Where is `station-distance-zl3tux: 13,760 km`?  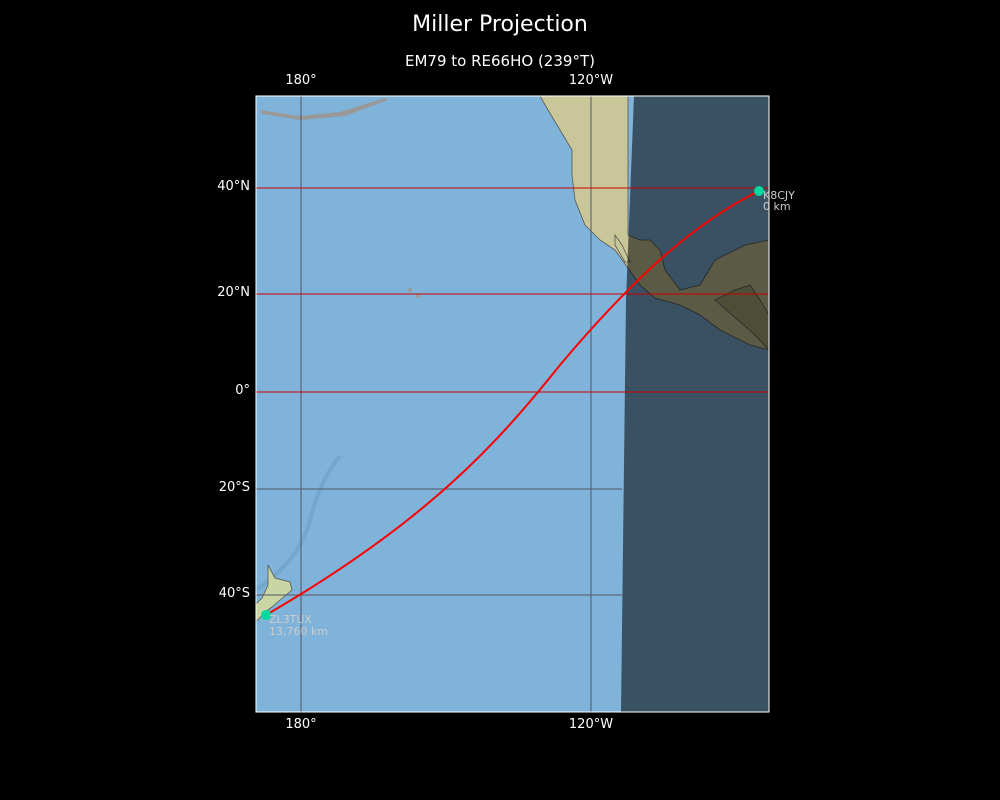 station-distance-zl3tux: 13,760 km is located at coordinates (298, 631).